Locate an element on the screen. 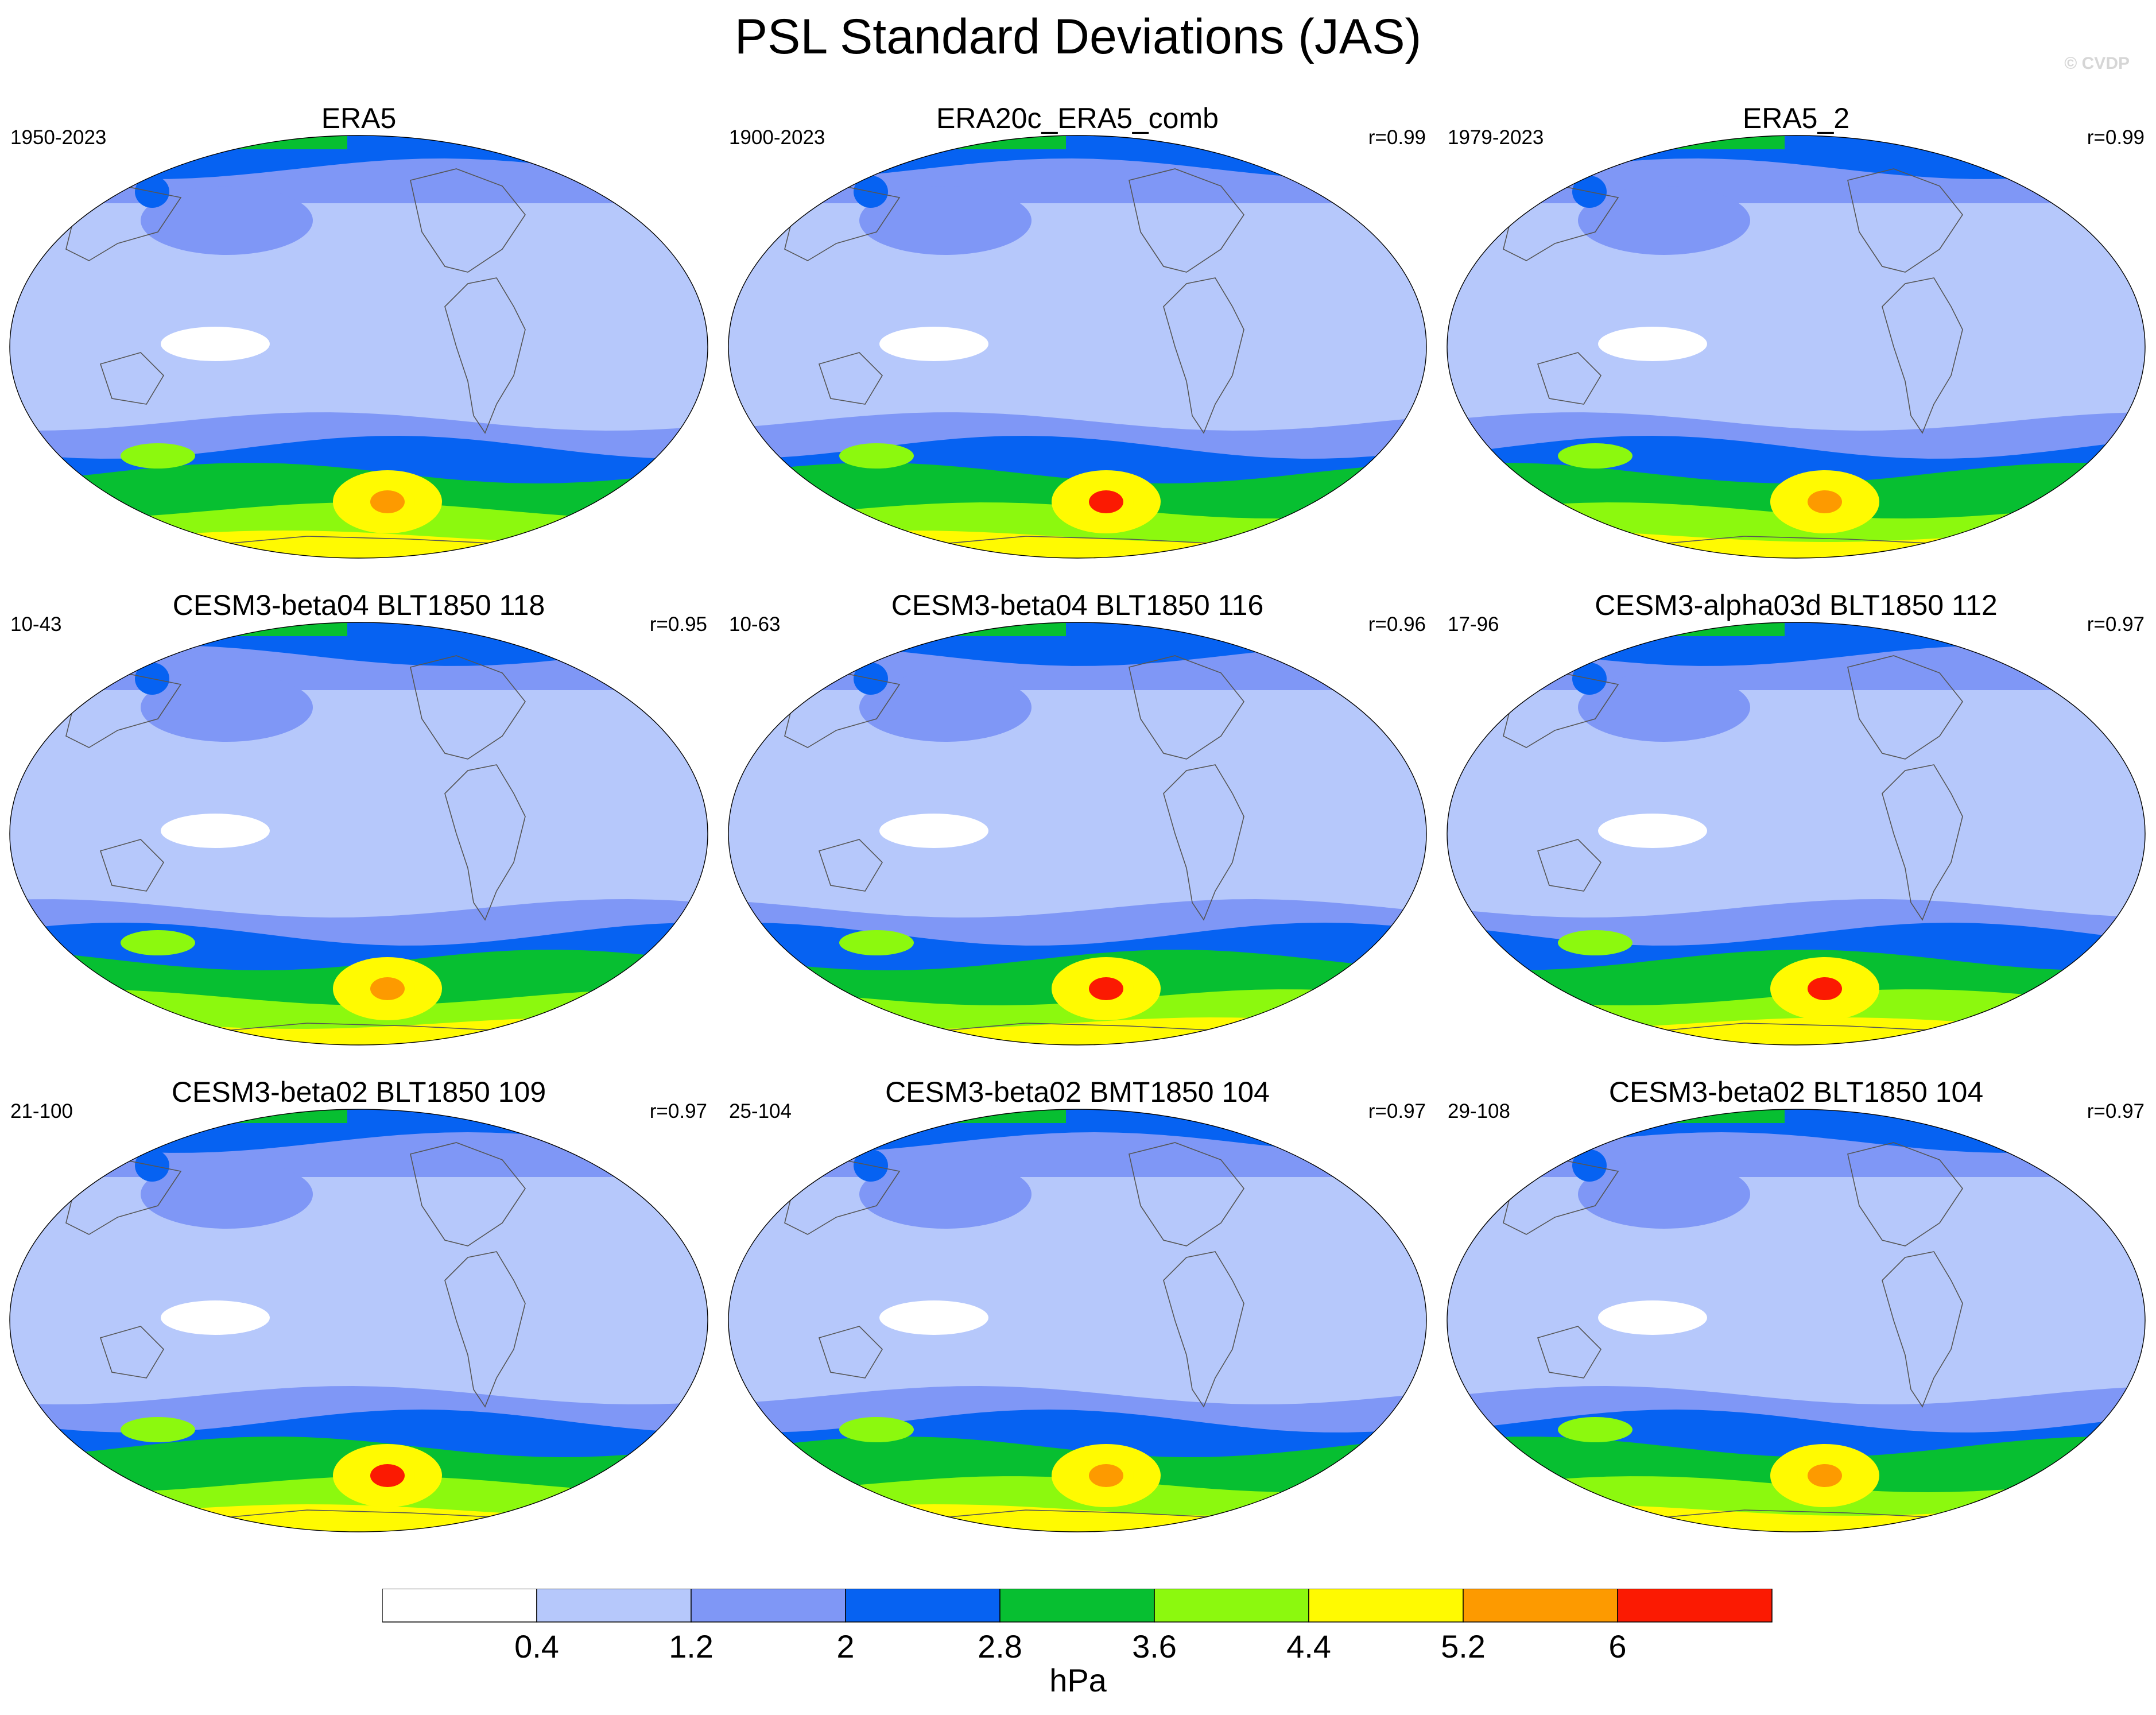 This screenshot has height=1715, width=2156. colorbar-tick-label: 1.2 is located at coordinates (691, 1646).